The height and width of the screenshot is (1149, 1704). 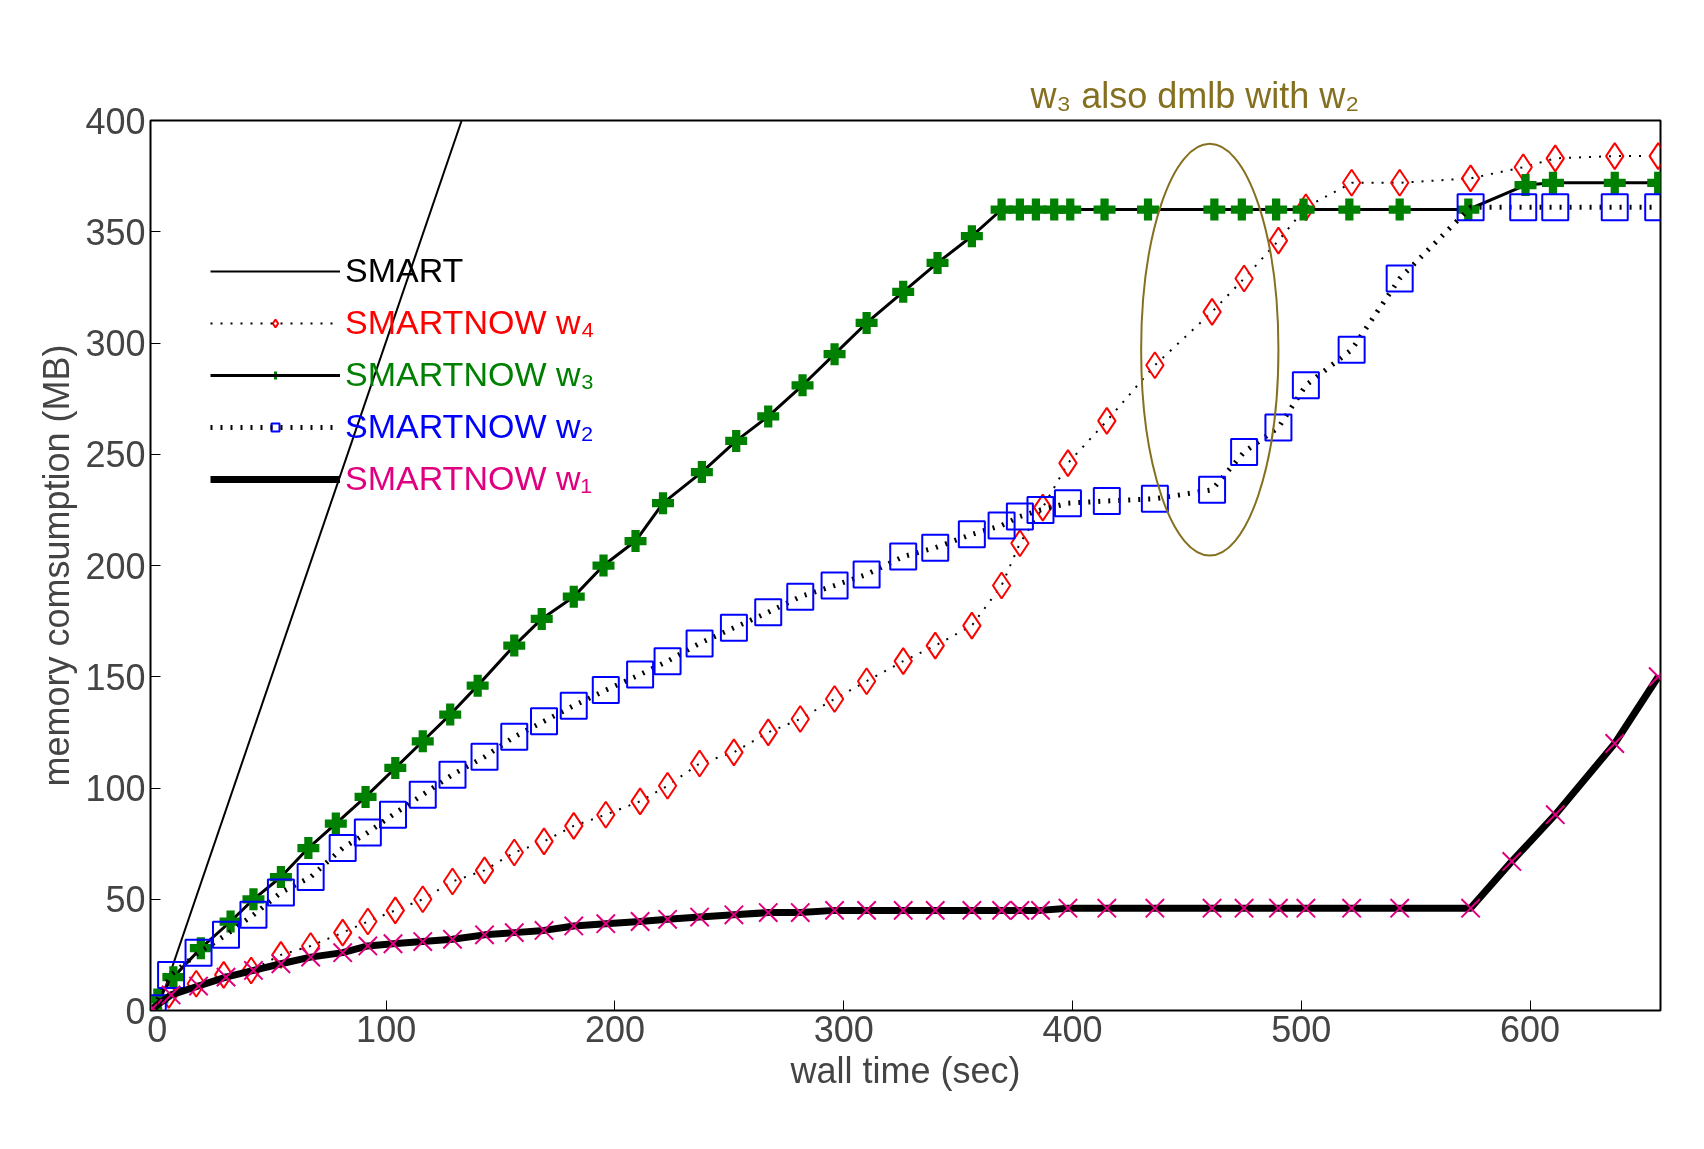 What do you see at coordinates (1301, 1029) in the screenshot?
I see `x-tick-label: 500` at bounding box center [1301, 1029].